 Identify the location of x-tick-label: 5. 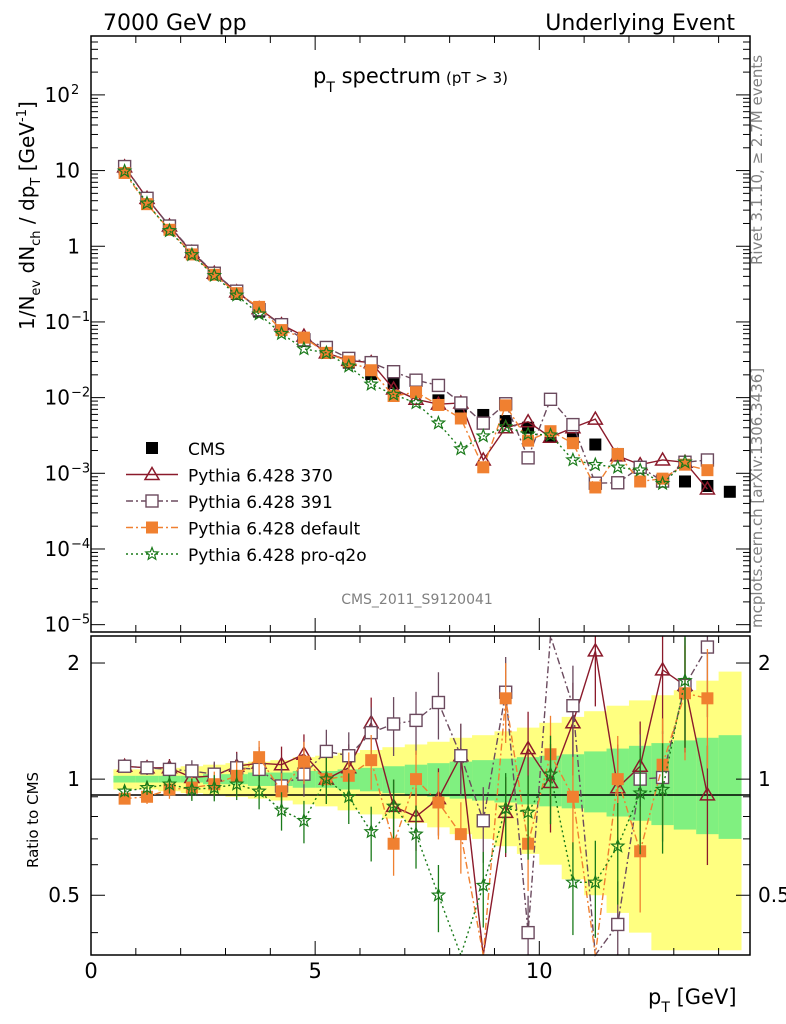
(314, 971).